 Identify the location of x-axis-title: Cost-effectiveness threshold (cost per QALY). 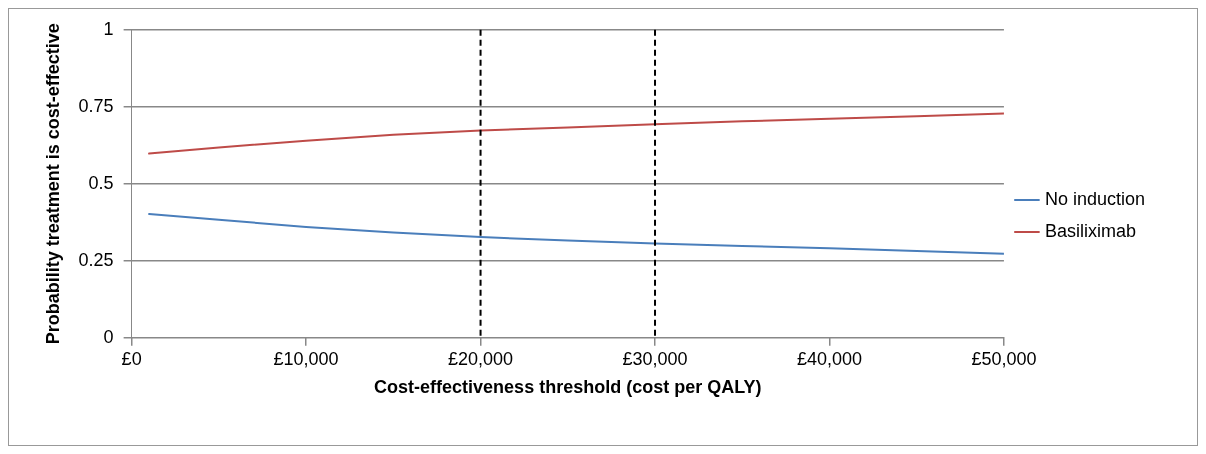
(568, 387).